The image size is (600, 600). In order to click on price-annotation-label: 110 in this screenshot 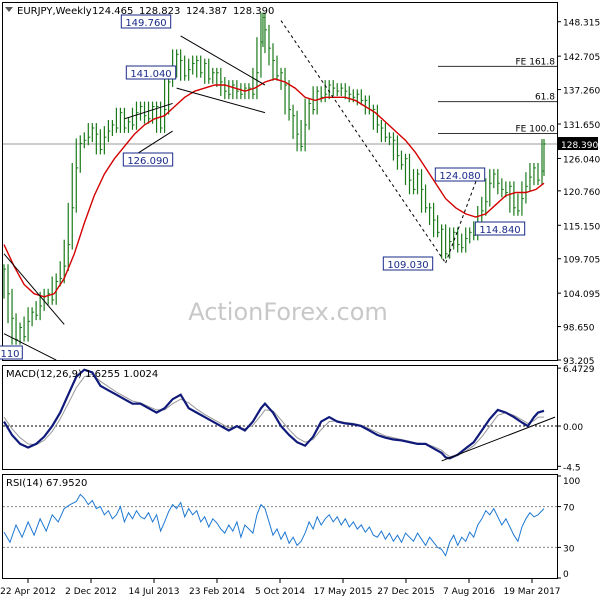, I will do `click(9, 354)`.